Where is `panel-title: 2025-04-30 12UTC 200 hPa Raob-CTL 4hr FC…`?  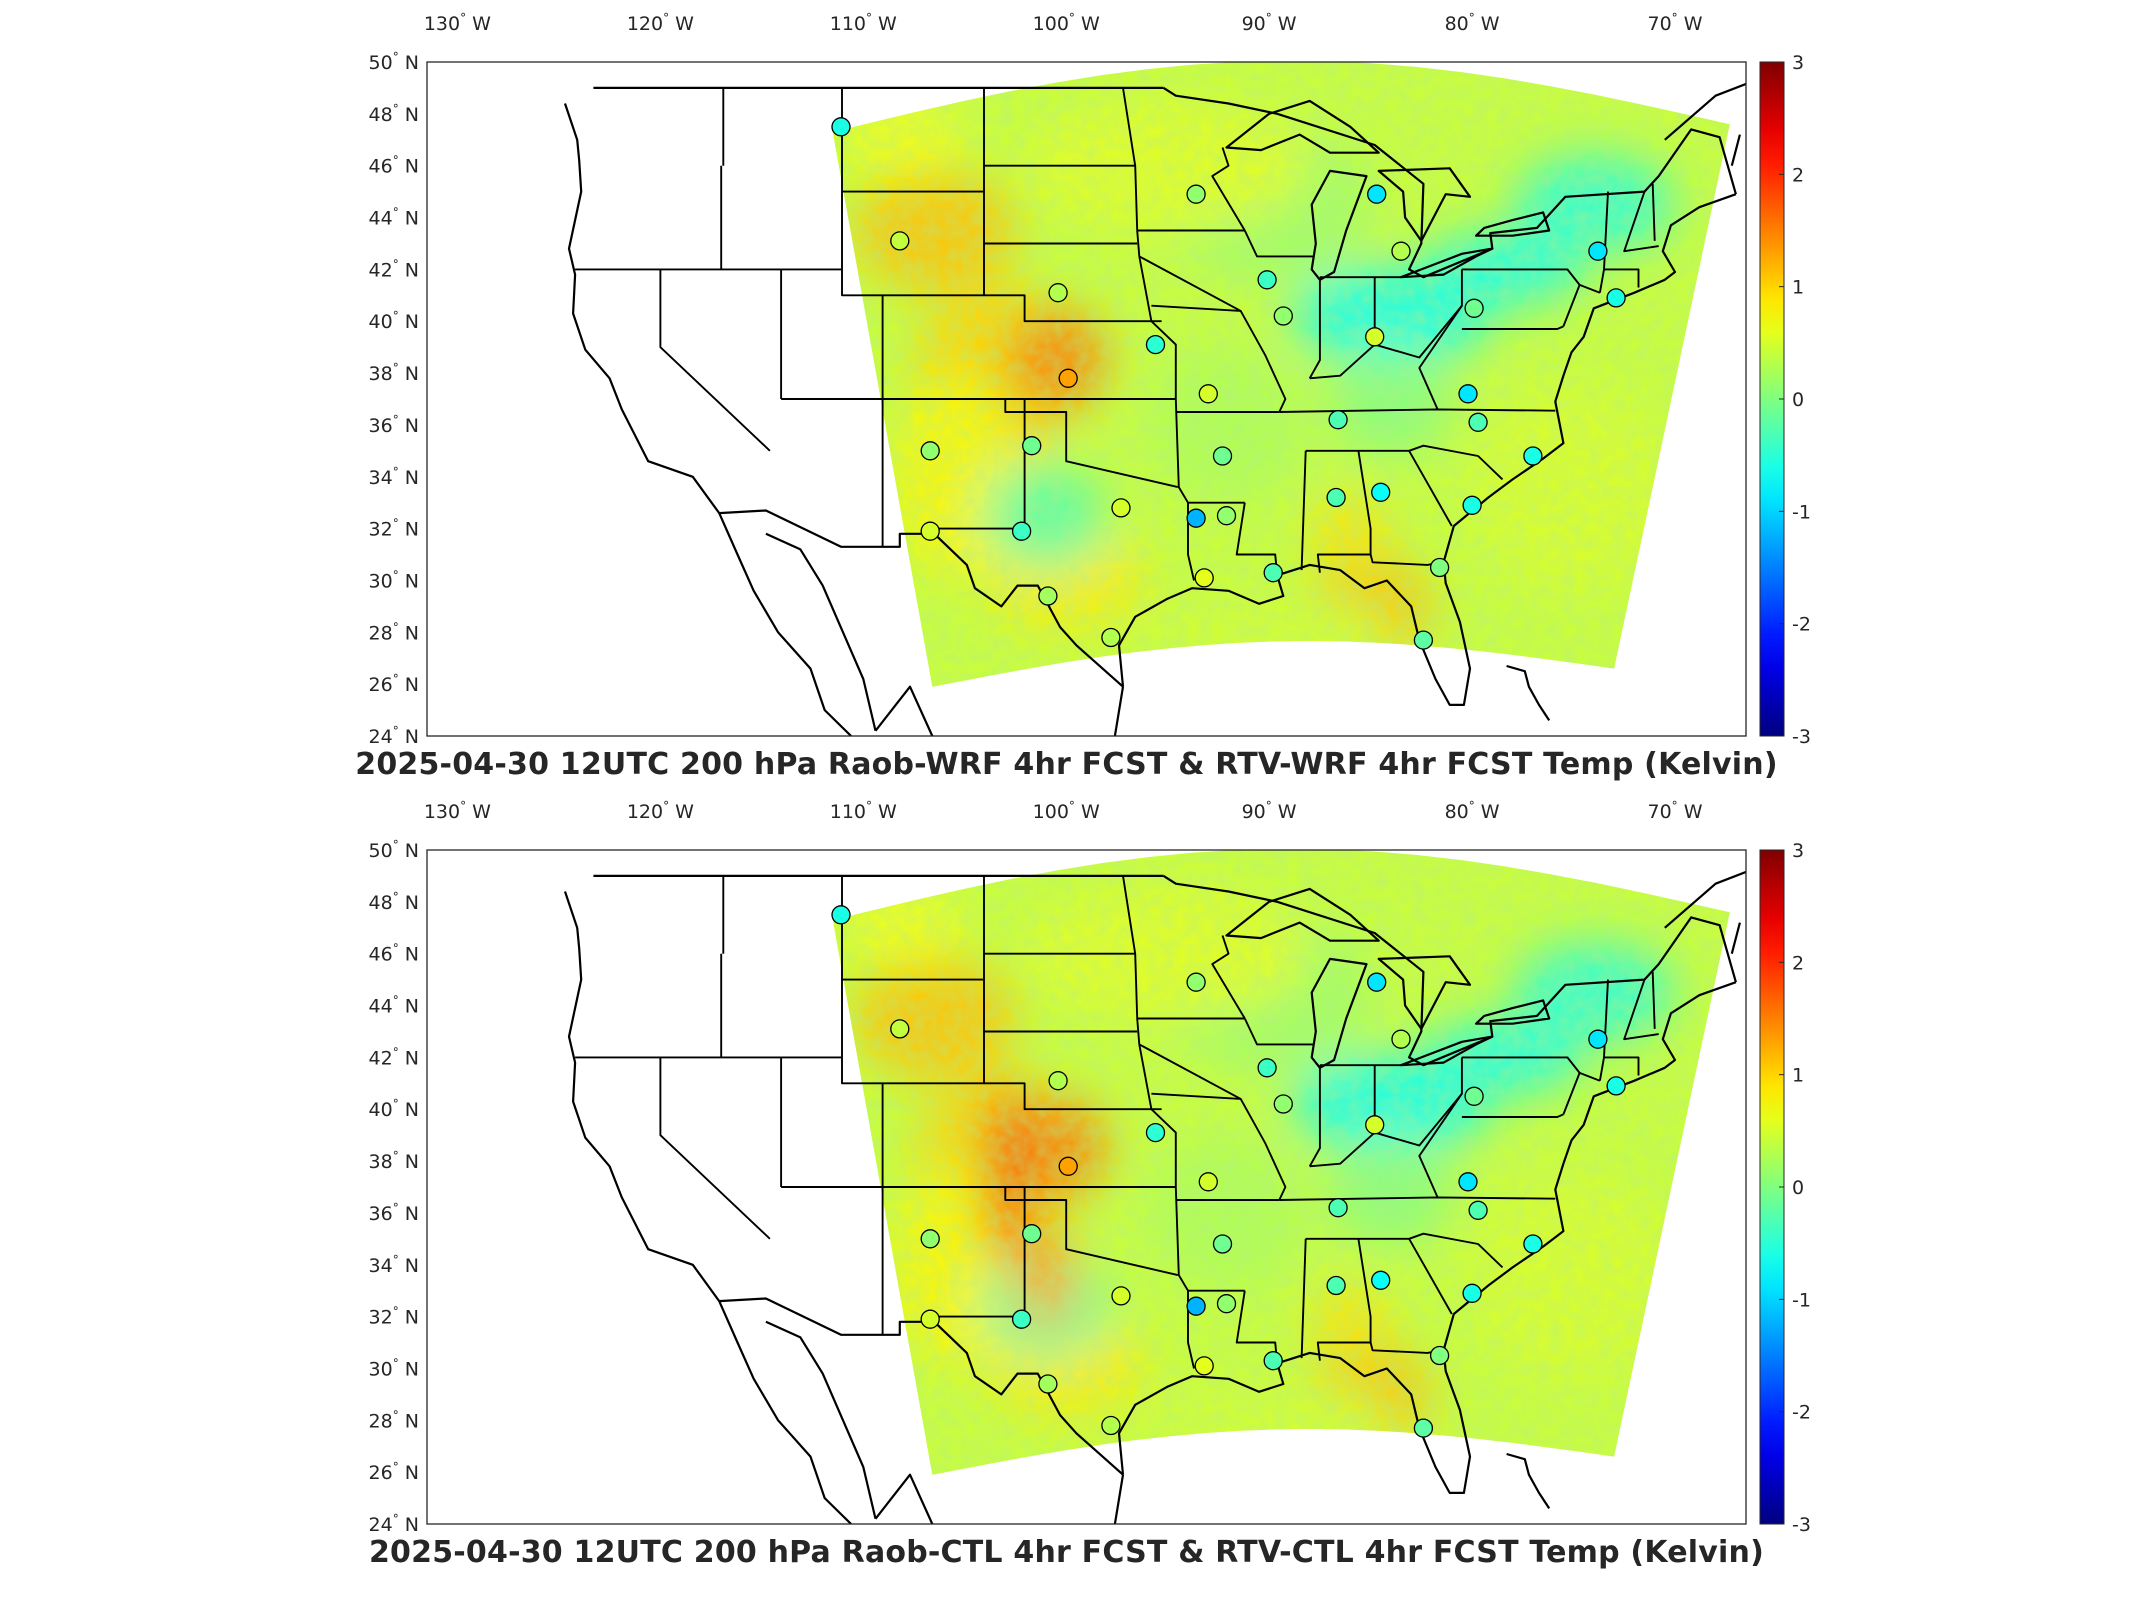
panel-title: 2025-04-30 12UTC 200 hPa Raob-CTL 4hr FC… is located at coordinates (1066, 1552).